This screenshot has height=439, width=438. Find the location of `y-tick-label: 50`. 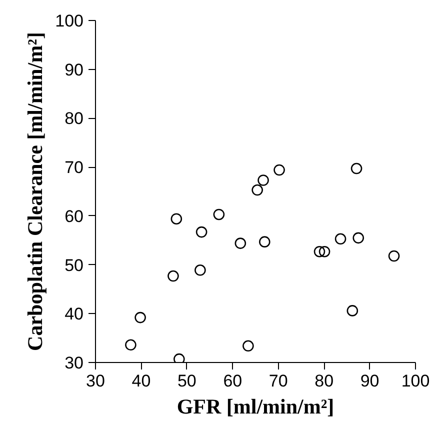

y-tick-label: 50 is located at coordinates (74, 265).